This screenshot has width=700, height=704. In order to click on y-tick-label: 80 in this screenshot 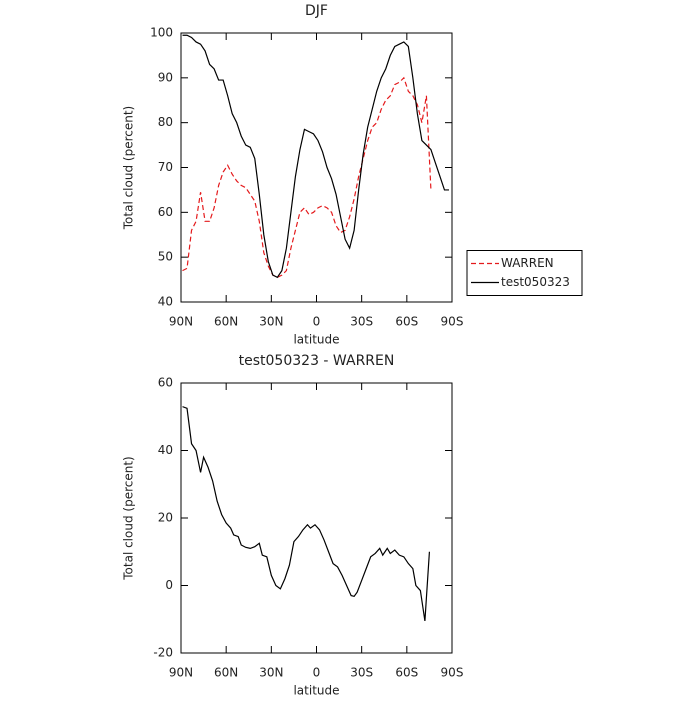, I will do `click(165, 122)`.